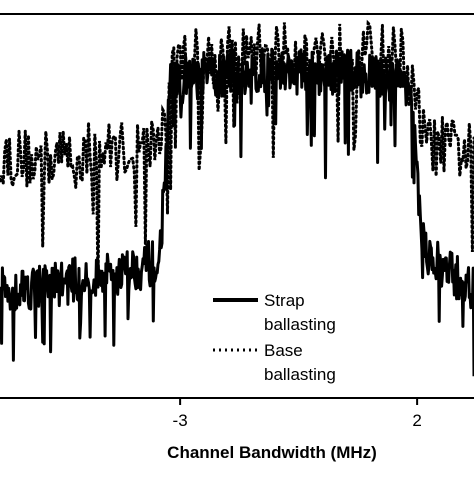 The image size is (474, 479). Describe the element at coordinates (284, 300) in the screenshot. I see `legend-label-strap-1: Strap` at that location.